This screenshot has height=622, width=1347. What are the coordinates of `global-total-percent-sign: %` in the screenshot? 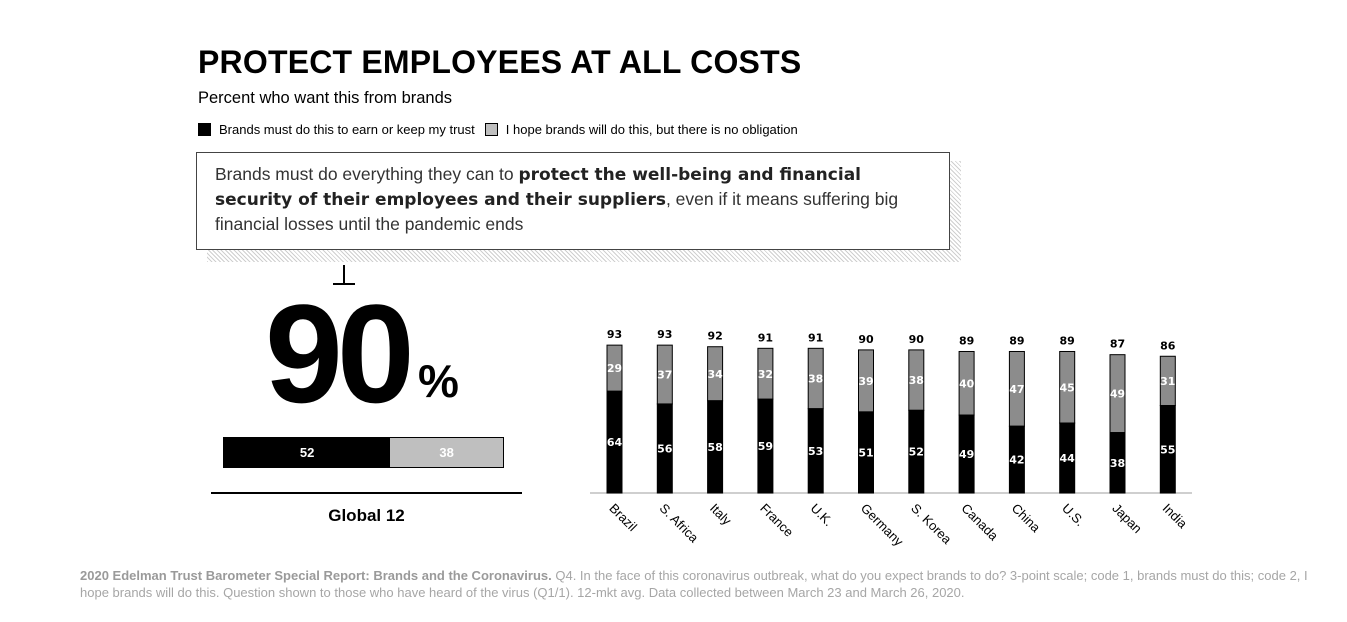 It's located at (438, 381).